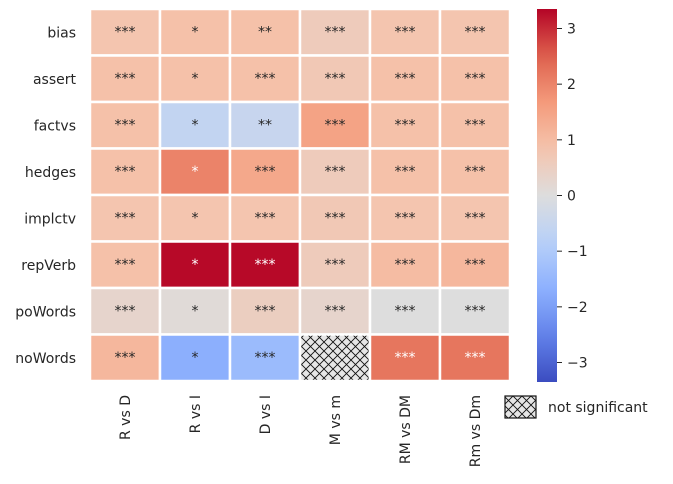 This screenshot has width=673, height=484. Describe the element at coordinates (50, 219) in the screenshot. I see `row-label: implctv` at that location.